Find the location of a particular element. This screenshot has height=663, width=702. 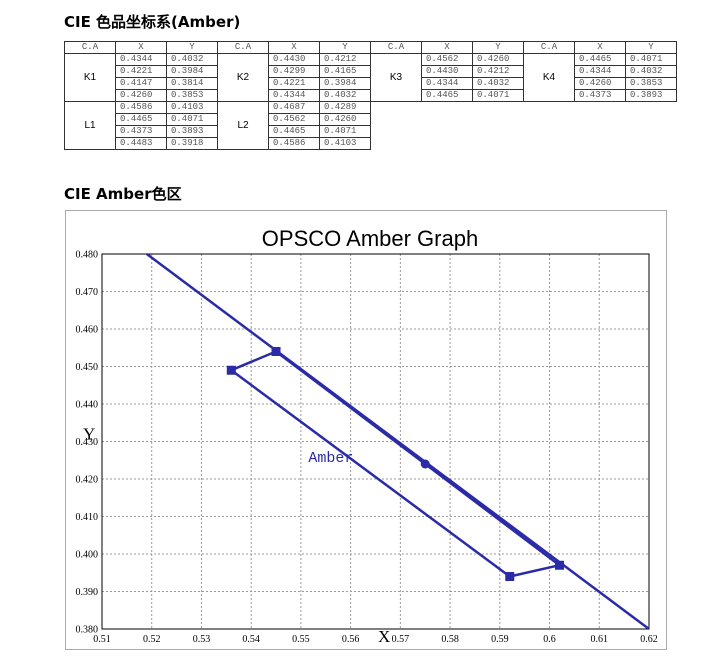

group-label: L1 is located at coordinates (90, 125).